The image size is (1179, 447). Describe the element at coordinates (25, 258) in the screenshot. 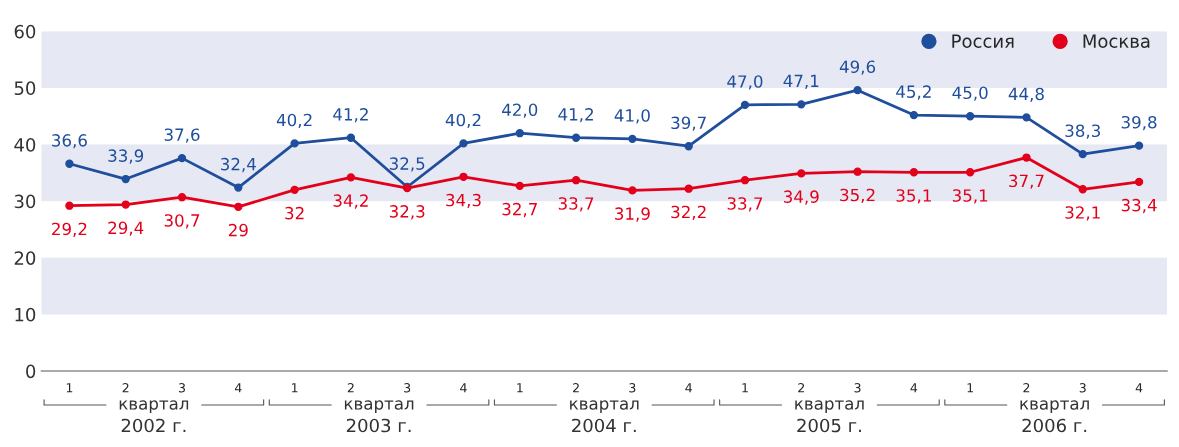

I see `y-tick-label: 20` at that location.